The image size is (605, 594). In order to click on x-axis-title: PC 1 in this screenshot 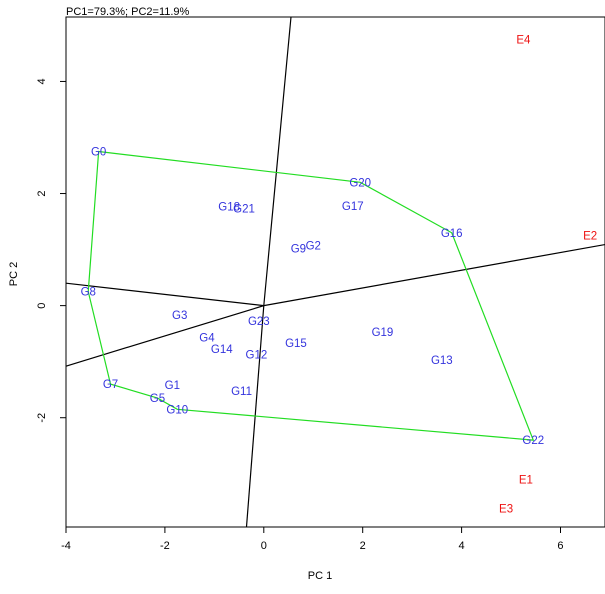, I will do `click(320, 576)`.